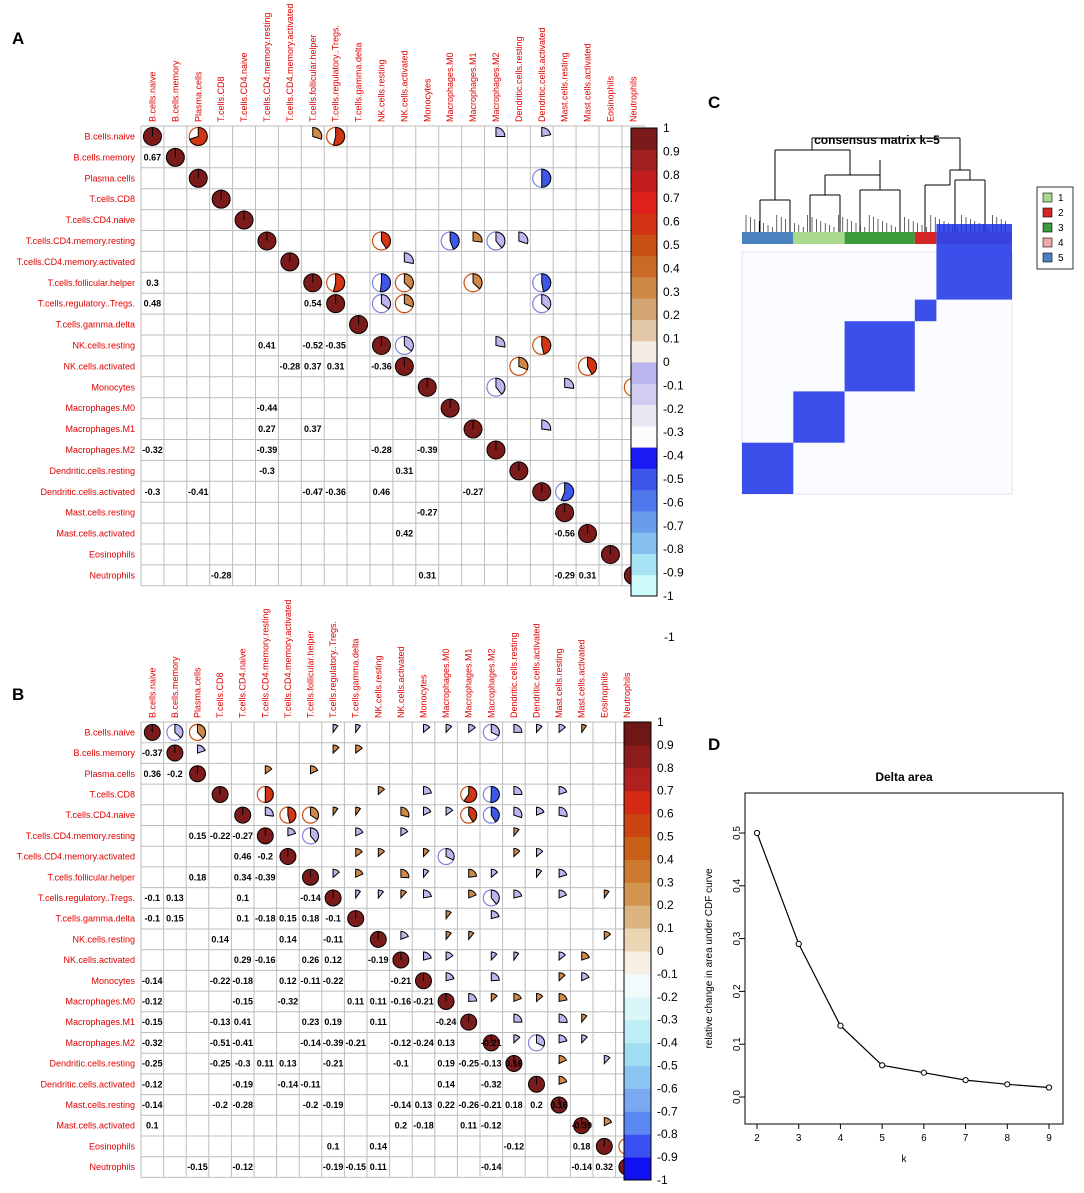  Describe the element at coordinates (925, 310) in the screenshot. I see `heatmap-block` at that location.